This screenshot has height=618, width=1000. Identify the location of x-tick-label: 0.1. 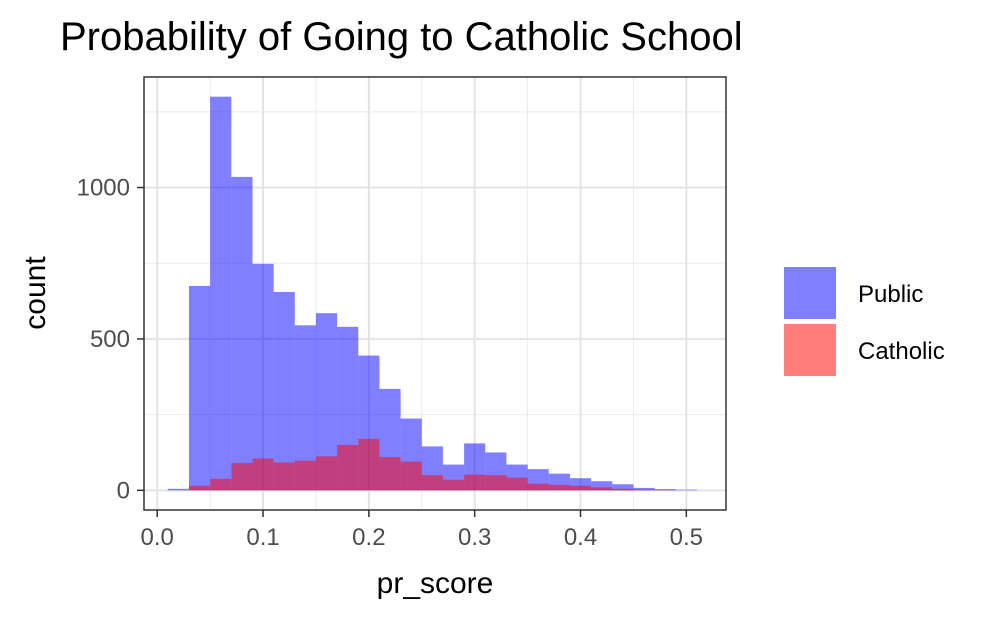
(262, 537).